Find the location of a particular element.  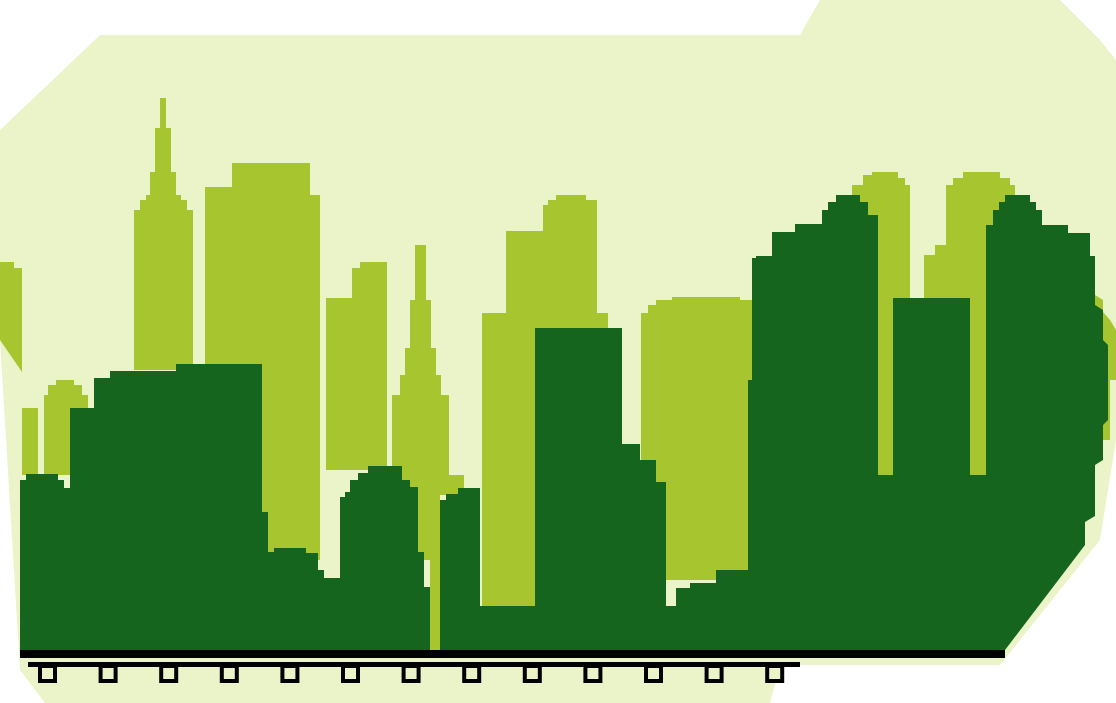

track-ties is located at coordinates (411, 673).